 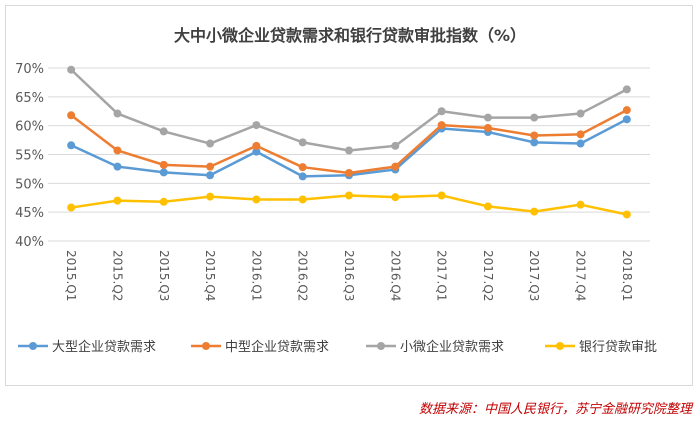 What do you see at coordinates (256, 275) in the screenshot?
I see `x-tick-label: 2016.Q1` at bounding box center [256, 275].